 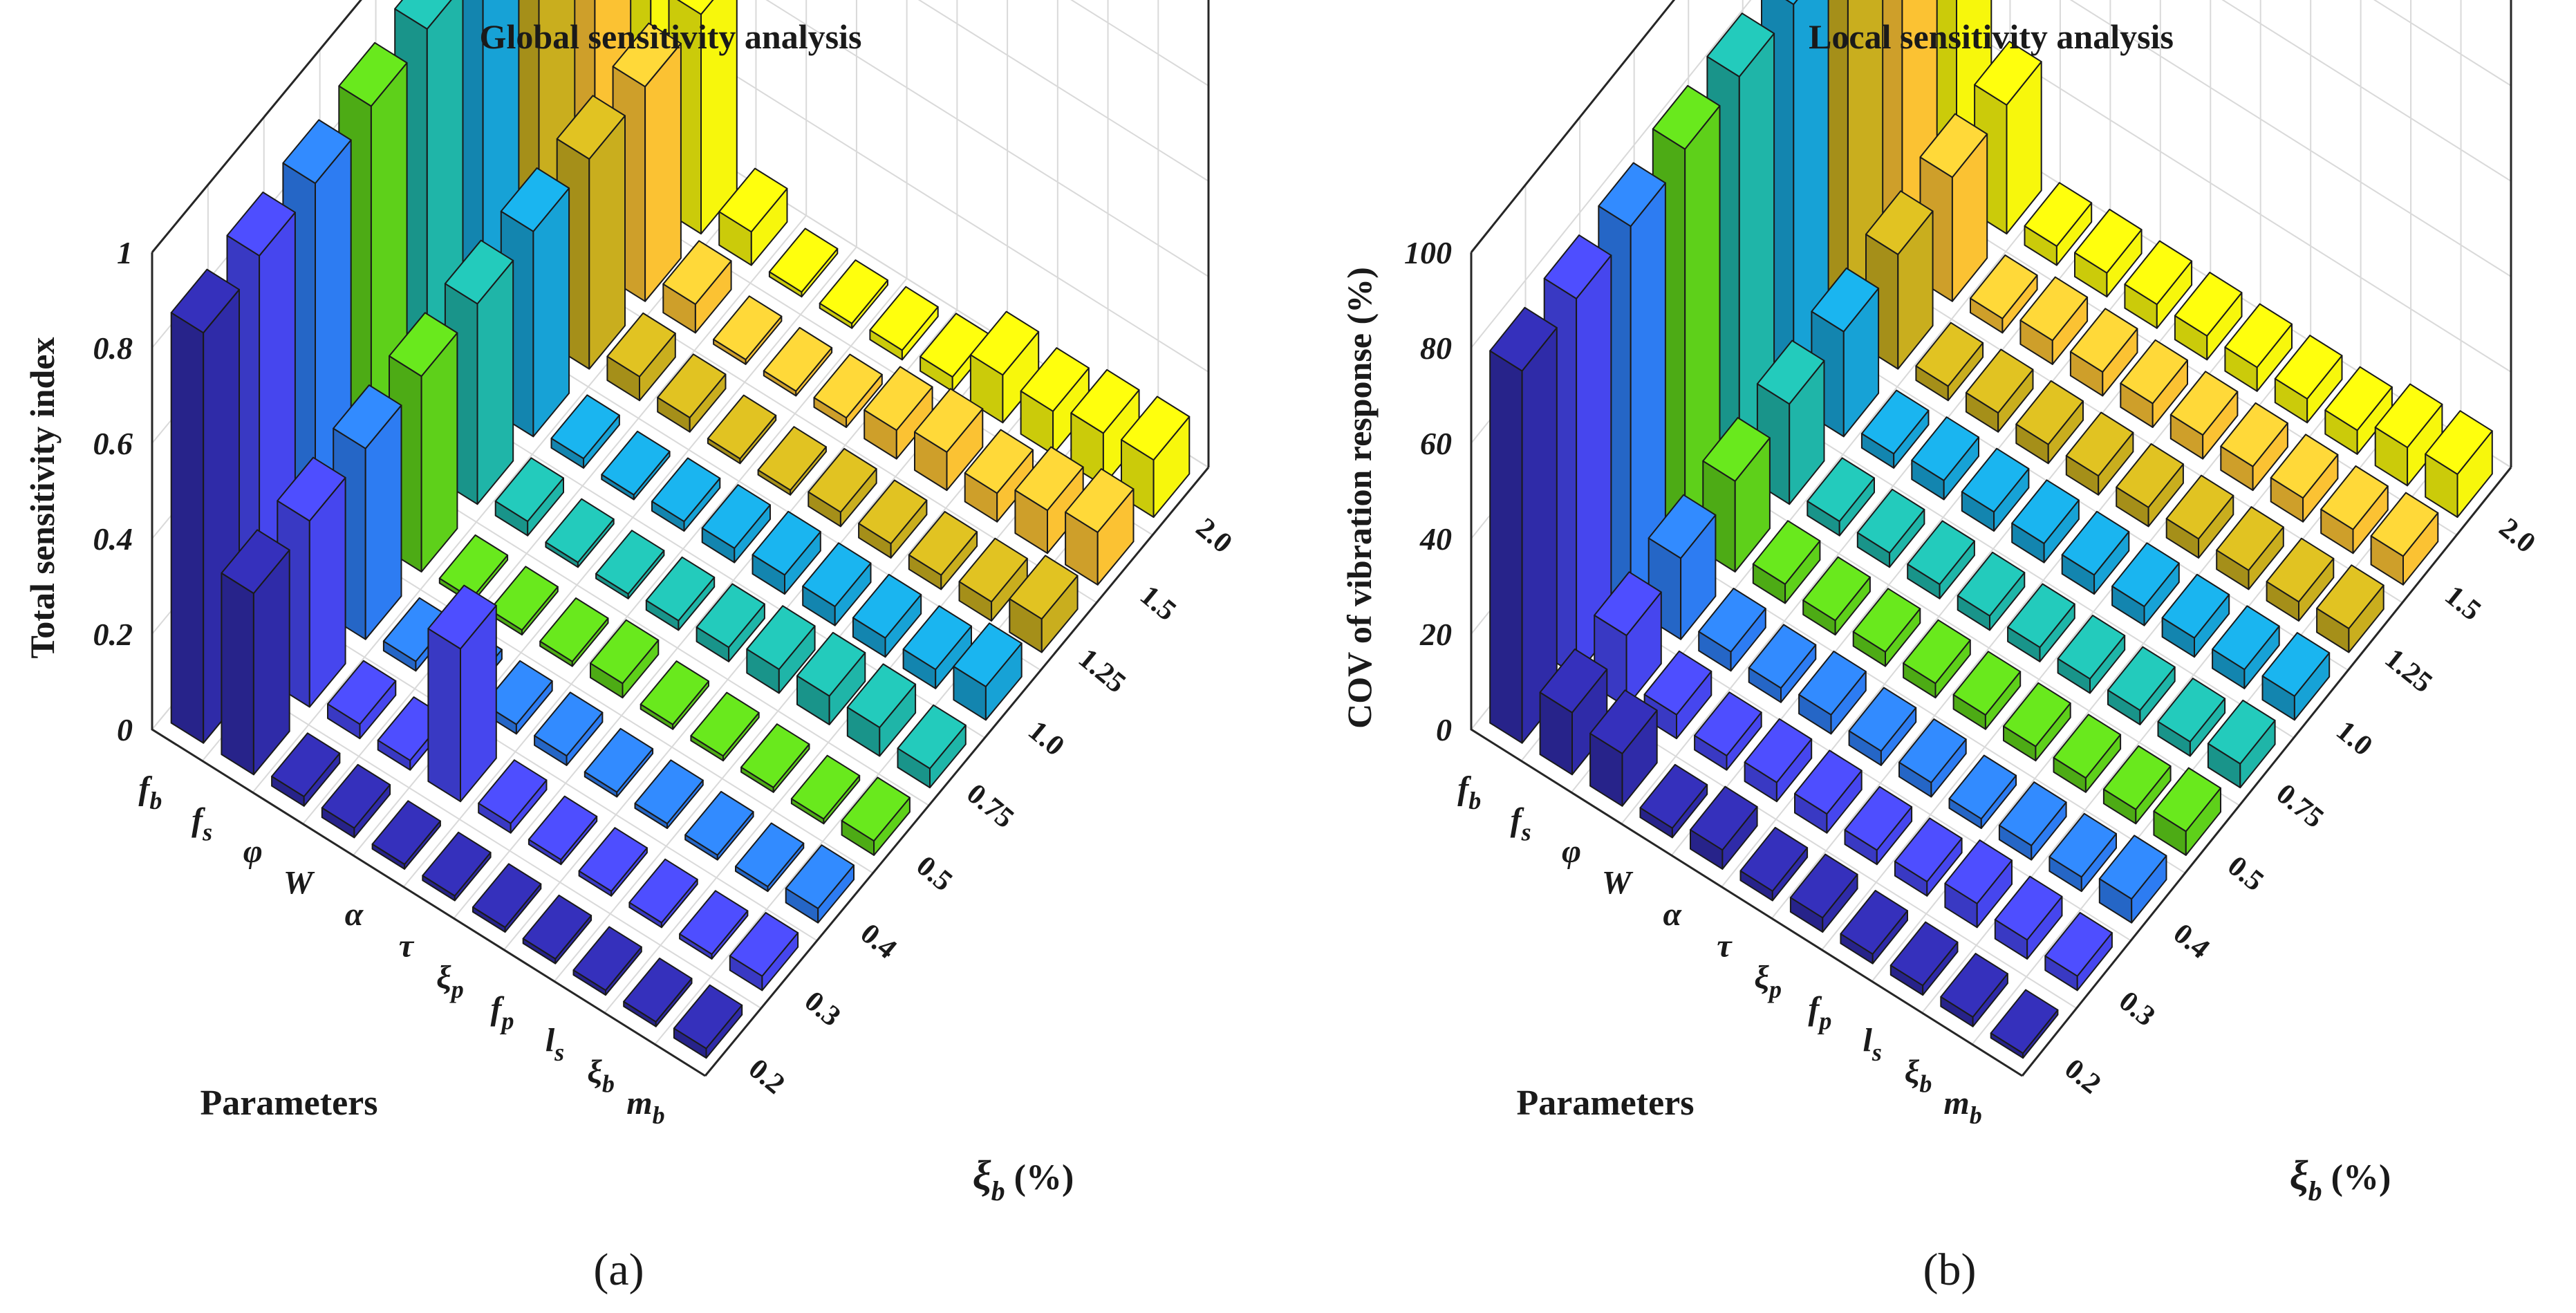 What do you see at coordinates (113, 634) in the screenshot?
I see `z-tick-label: 0.2` at bounding box center [113, 634].